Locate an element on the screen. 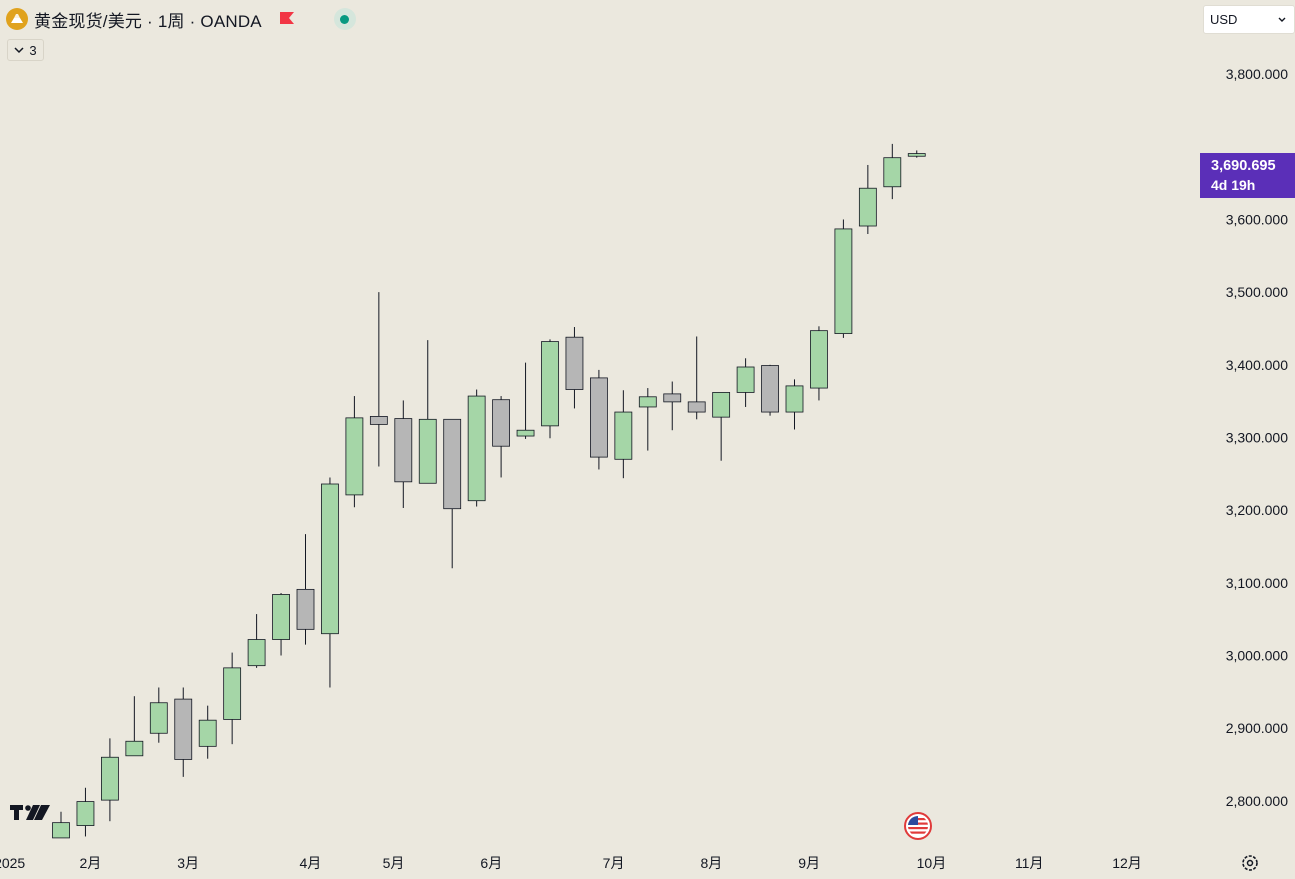  symbol-title: 黄金现货/美元 · 1周 · OANDA is located at coordinates (148, 21).